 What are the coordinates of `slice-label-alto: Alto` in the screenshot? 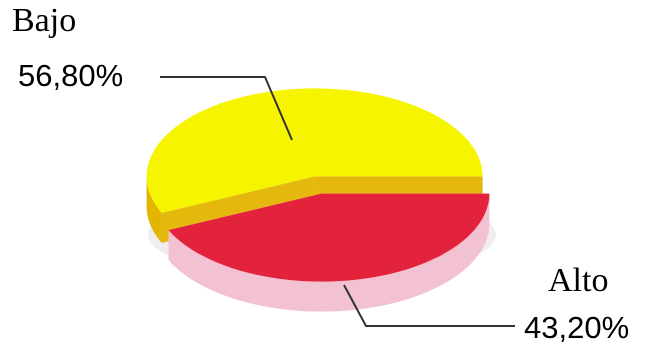 It's located at (578, 280).